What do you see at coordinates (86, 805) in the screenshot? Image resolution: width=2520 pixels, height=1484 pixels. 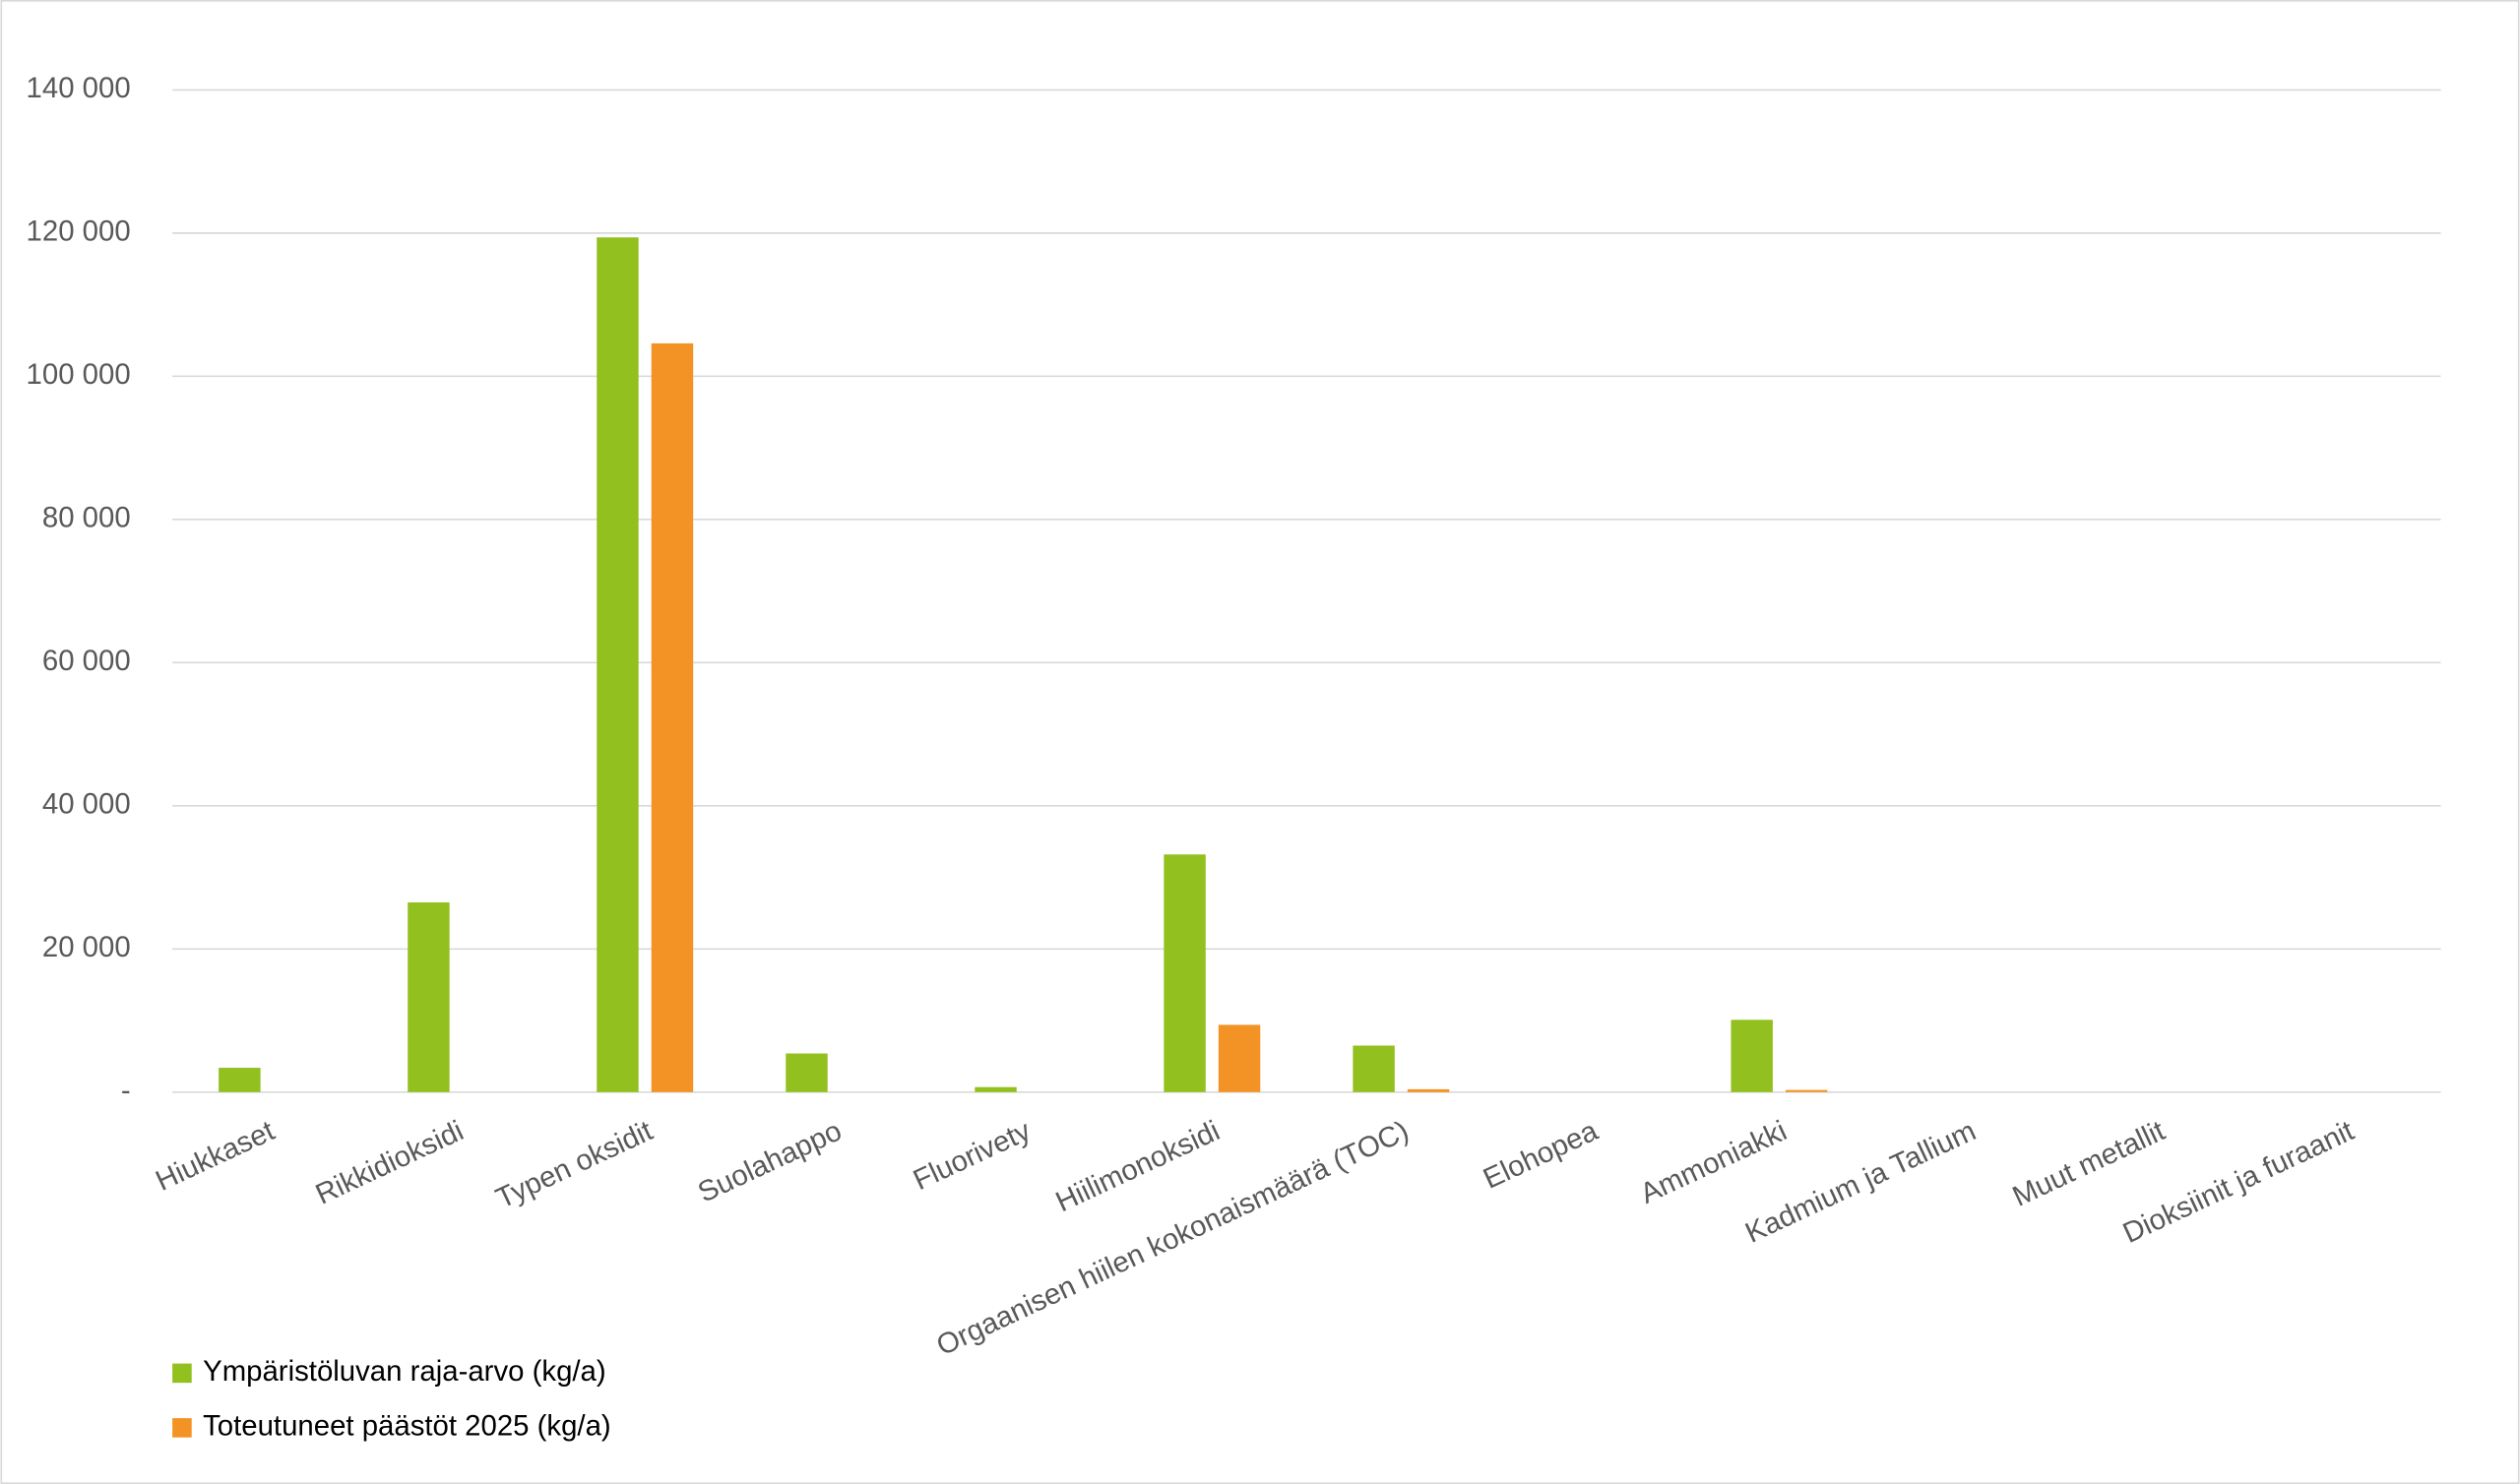 I see `y-tick-label: 40 000` at bounding box center [86, 805].